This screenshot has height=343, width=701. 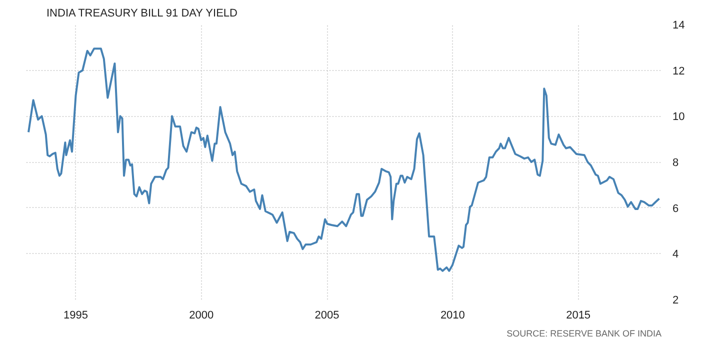 I want to click on x-tick-label: 1995, so click(x=76, y=316).